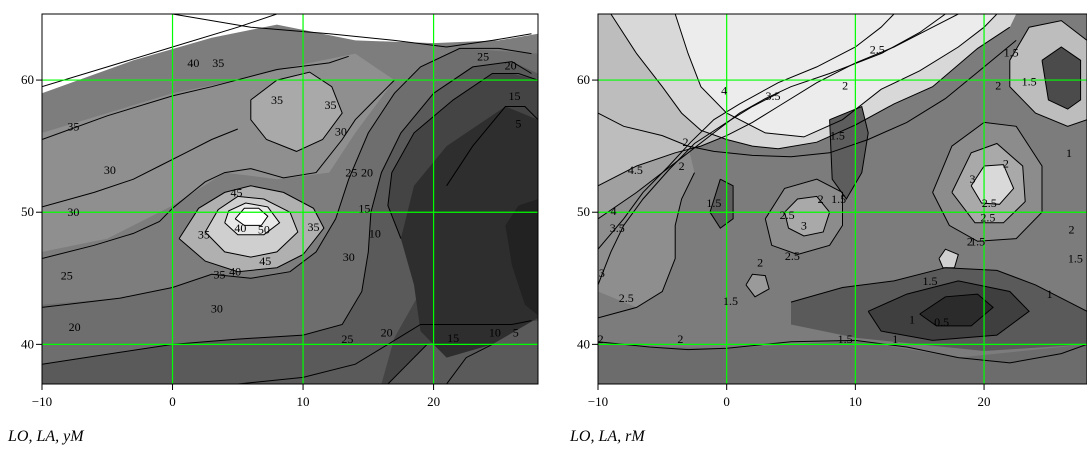  What do you see at coordinates (607, 436) in the screenshot?
I see `right-plot-caption: LO, LA, rM` at bounding box center [607, 436].